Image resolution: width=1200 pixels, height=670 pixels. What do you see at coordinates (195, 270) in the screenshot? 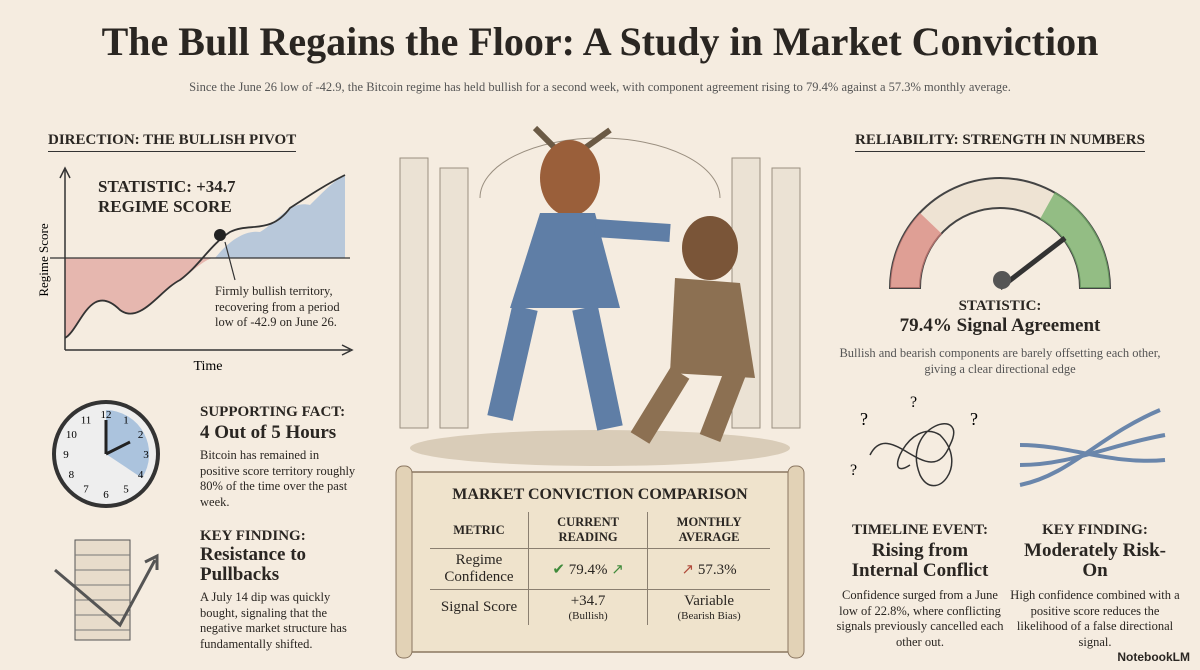
I see `schematic-chart: Regime Score Time` at bounding box center [195, 270].